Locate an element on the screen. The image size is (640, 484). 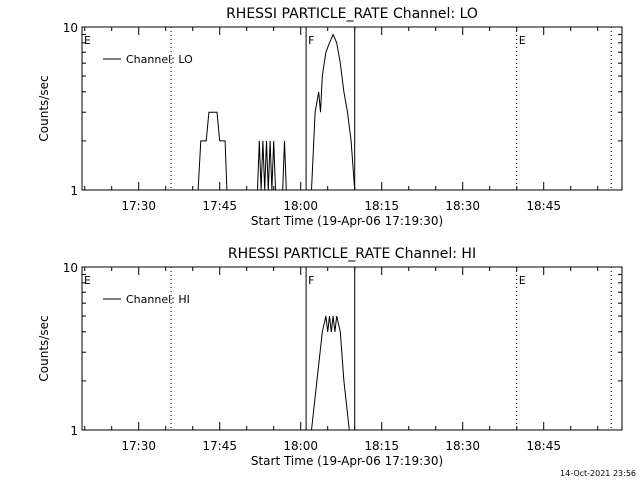
footer-date: 14-Oct-2021 23:56 is located at coordinates (598, 473).